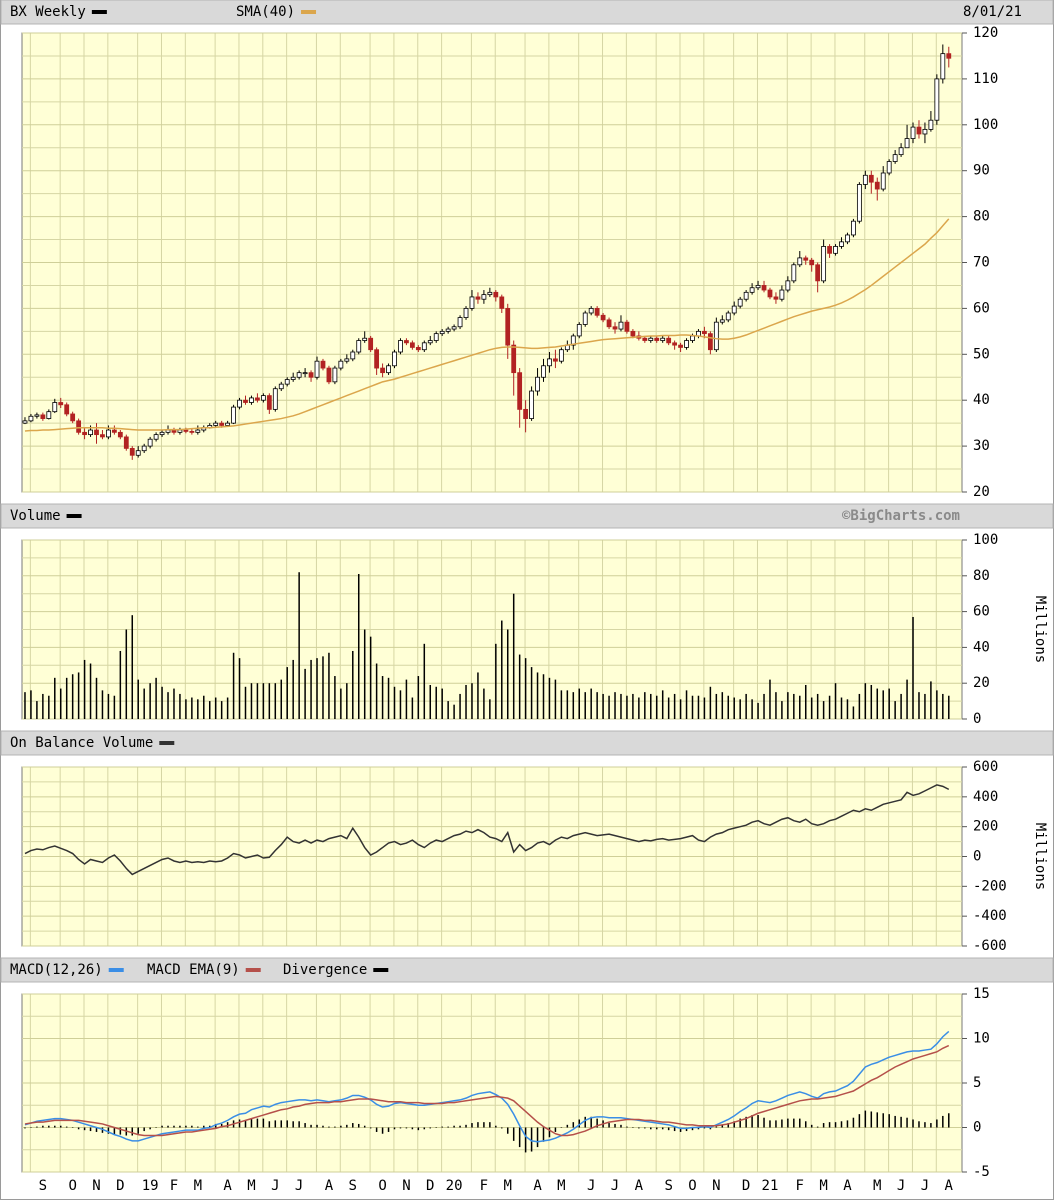  I want to click on legend-label: Volume, so click(35, 516).